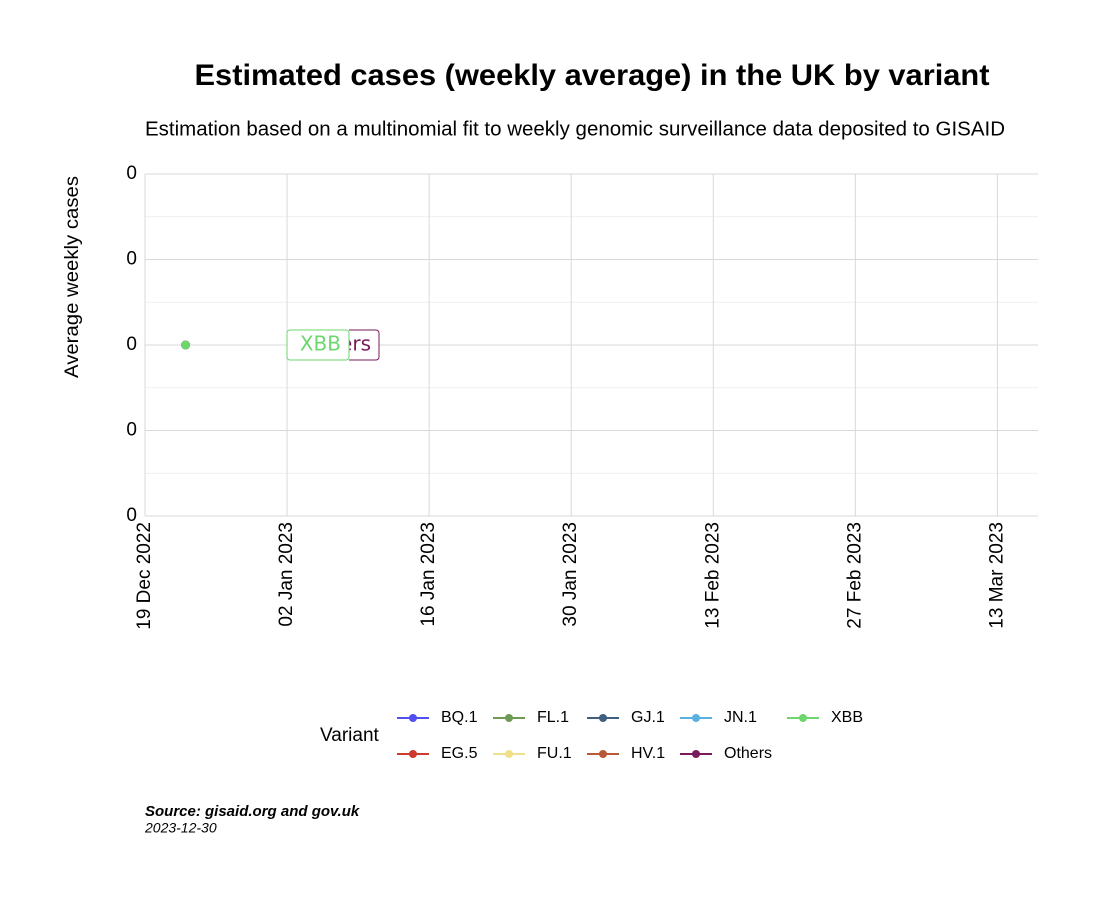  I want to click on x-tick-label: 13 Feb 2023, so click(712, 575).